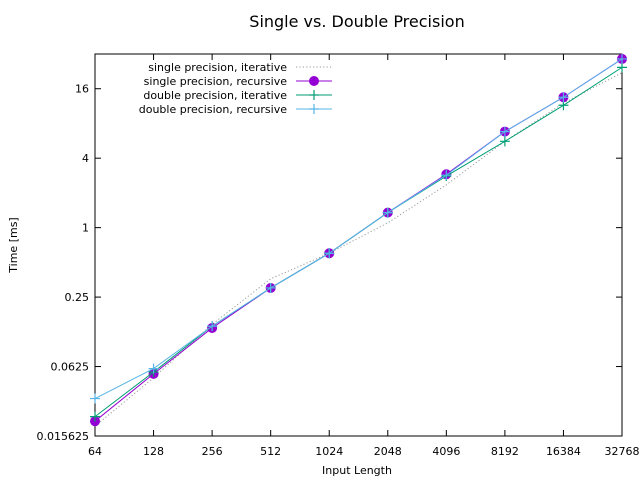 The image size is (640, 480). Describe the element at coordinates (63, 436) in the screenshot. I see `y-tick-label: 0.015625` at that location.